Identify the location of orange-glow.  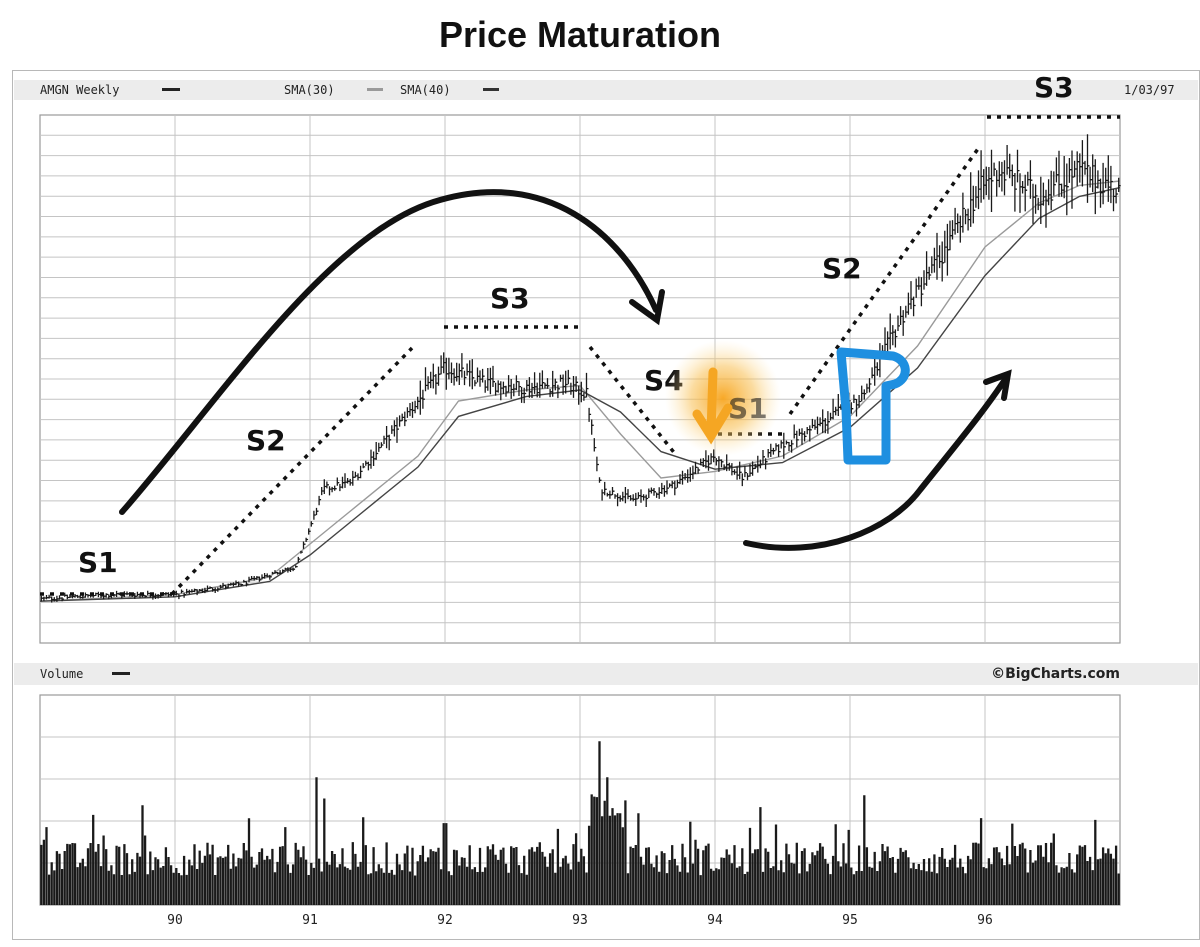
(723, 398).